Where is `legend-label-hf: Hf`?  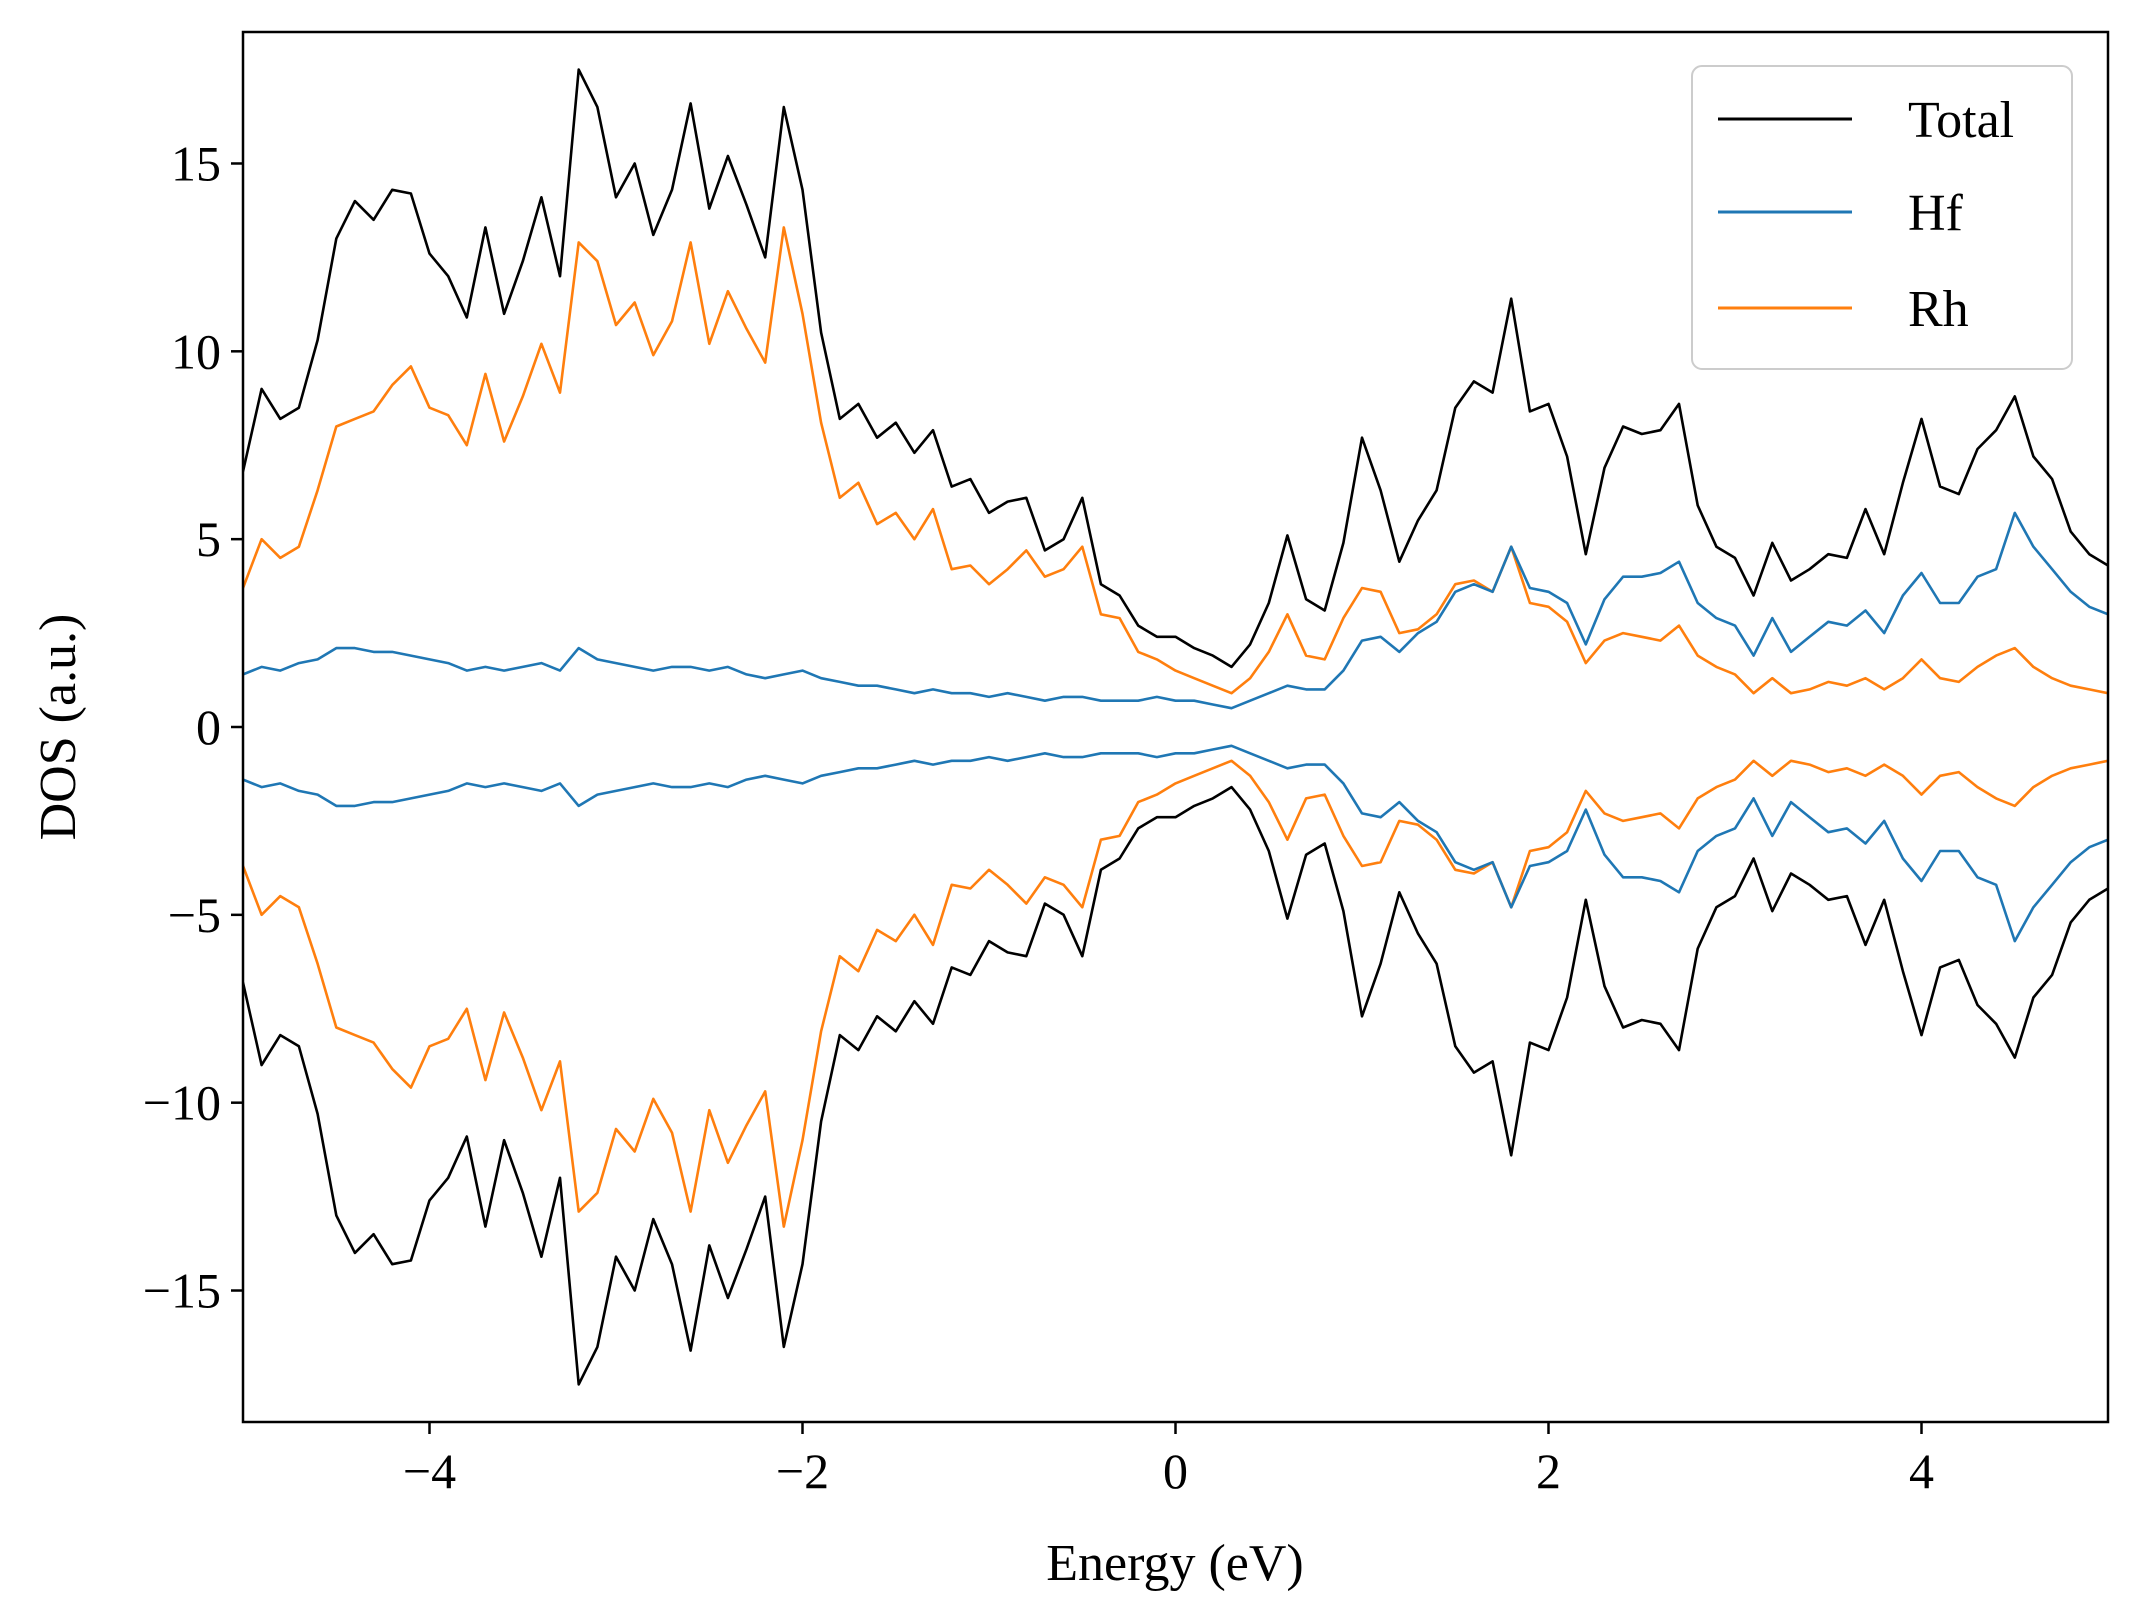 legend-label-hf: Hf is located at coordinates (1936, 213).